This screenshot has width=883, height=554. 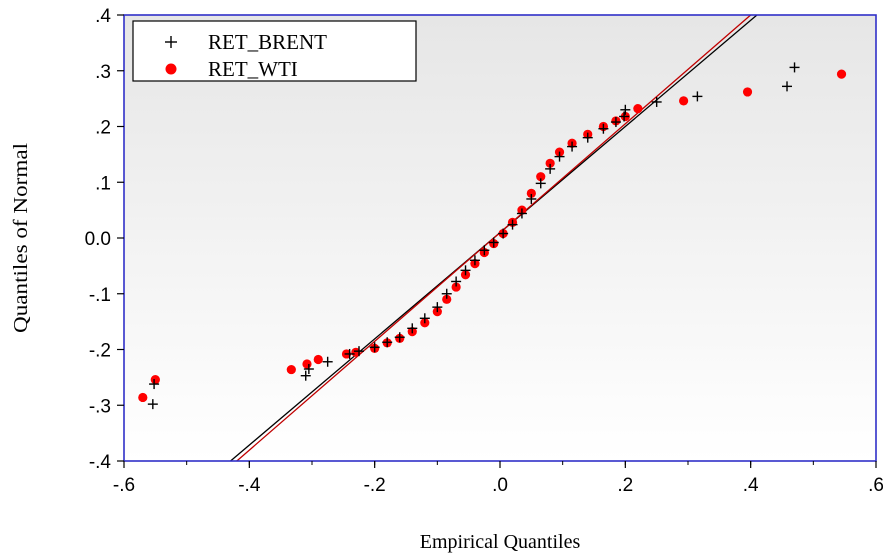 What do you see at coordinates (103, 16) in the screenshot?
I see `y-tick-label: .4` at bounding box center [103, 16].